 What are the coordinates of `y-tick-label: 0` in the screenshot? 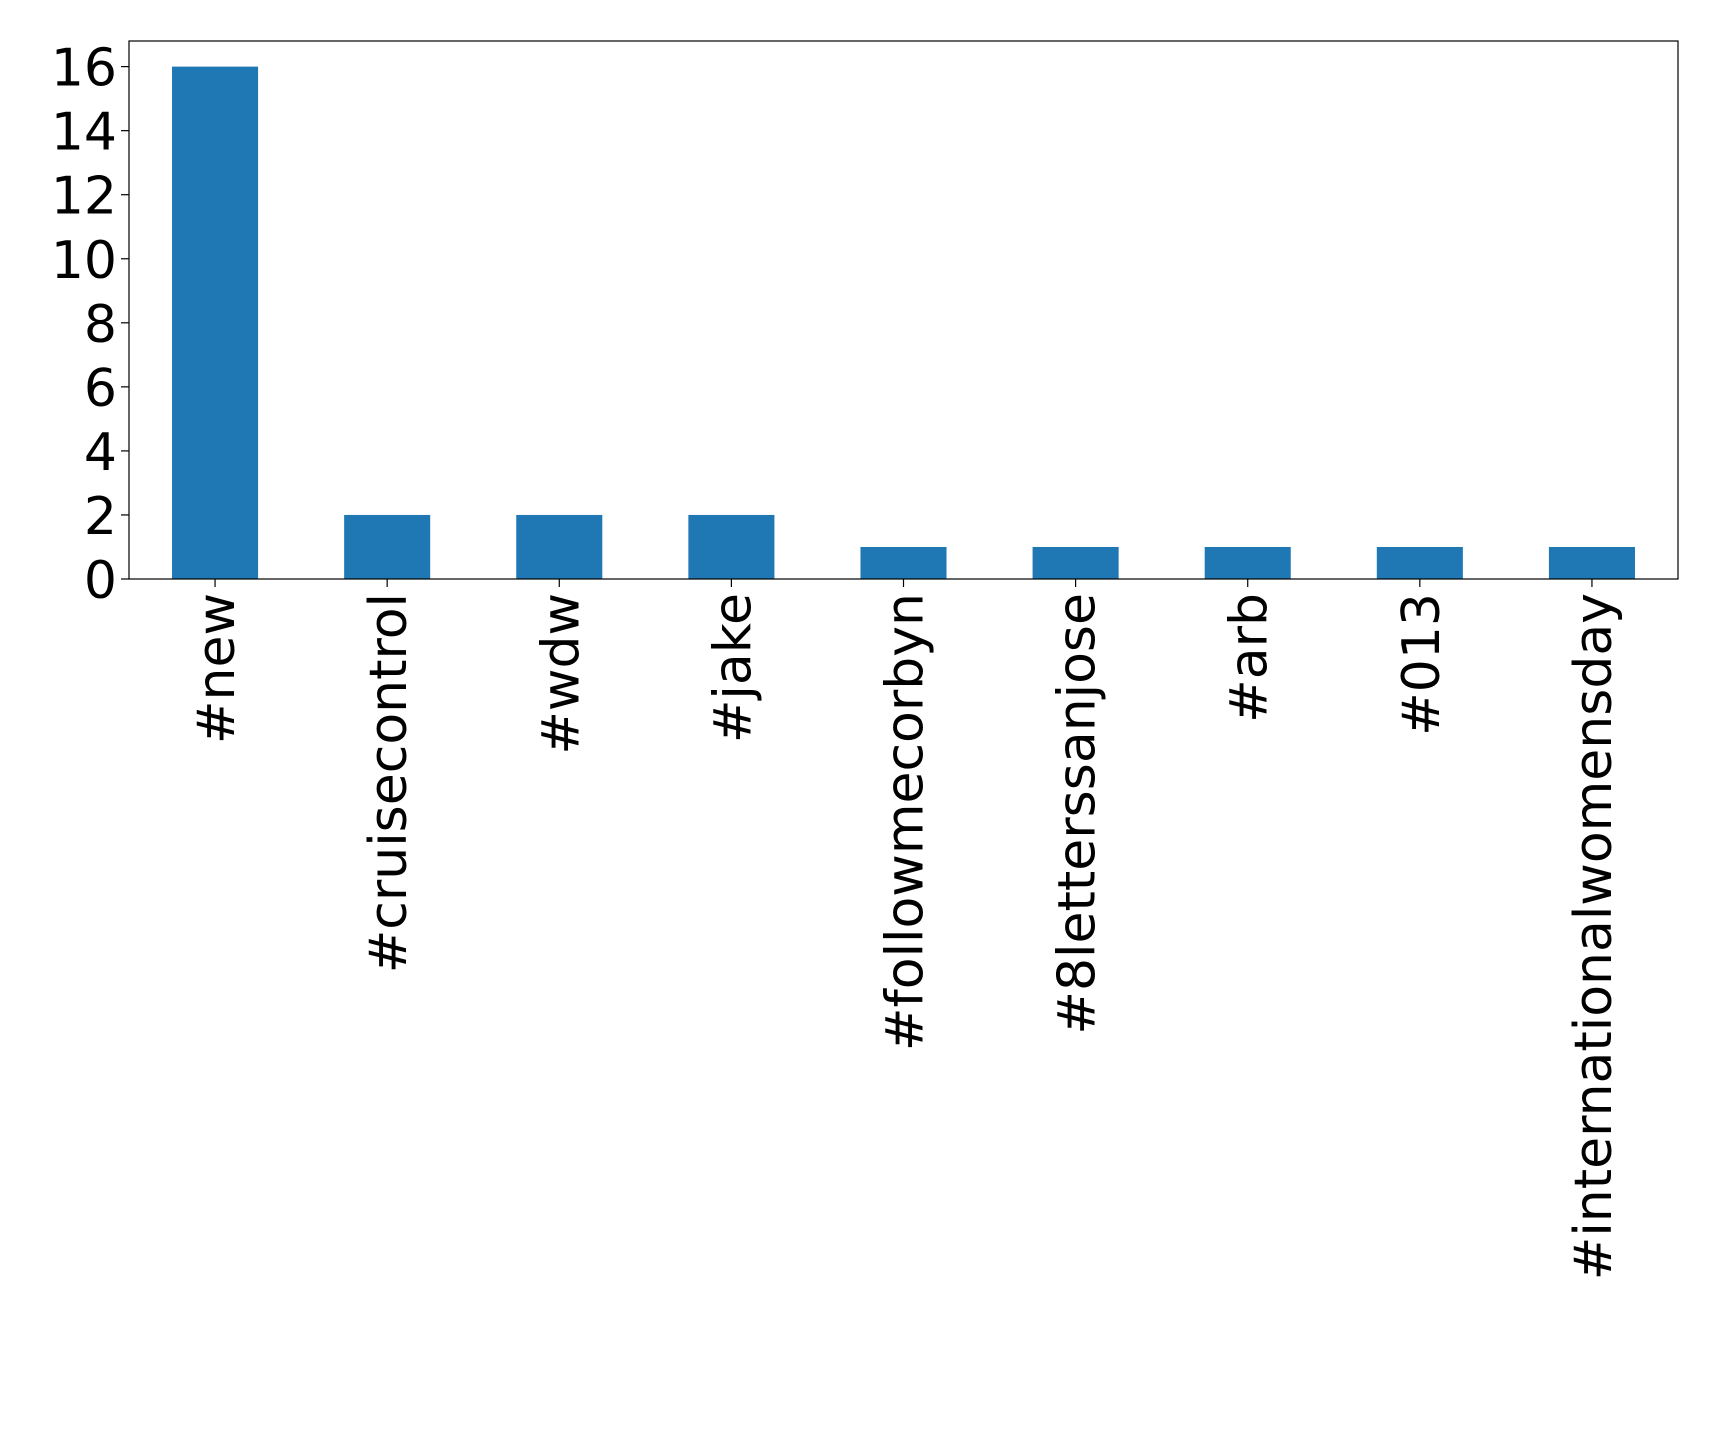 It's located at (100, 581).